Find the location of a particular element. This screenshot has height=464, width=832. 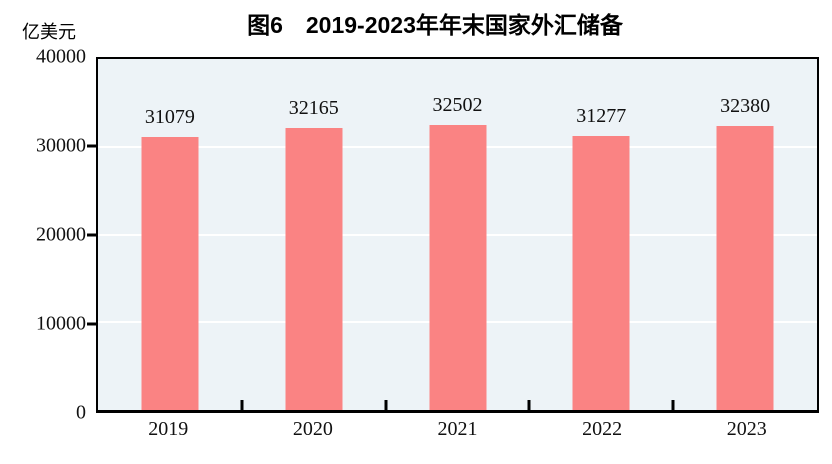

bar-value-label: 31277 is located at coordinates (601, 115).